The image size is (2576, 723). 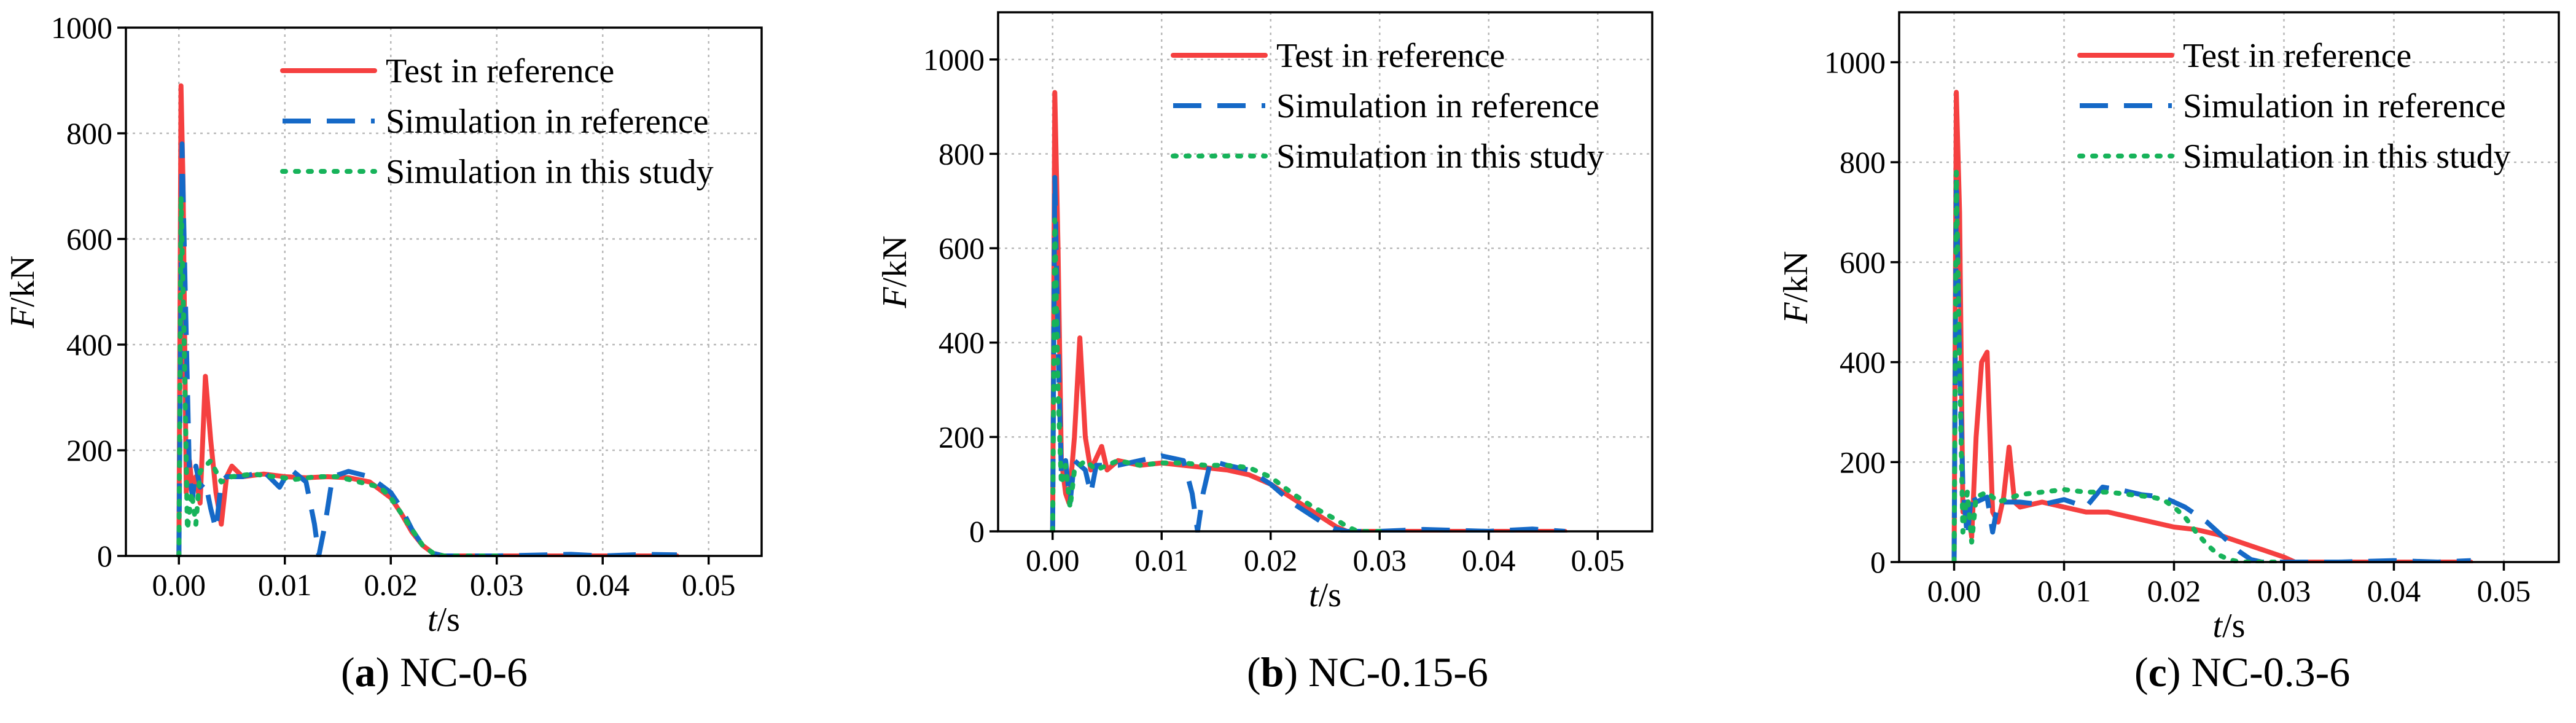 What do you see at coordinates (2242, 672) in the screenshot?
I see `panel-caption: (c) NC-0.3-6` at bounding box center [2242, 672].